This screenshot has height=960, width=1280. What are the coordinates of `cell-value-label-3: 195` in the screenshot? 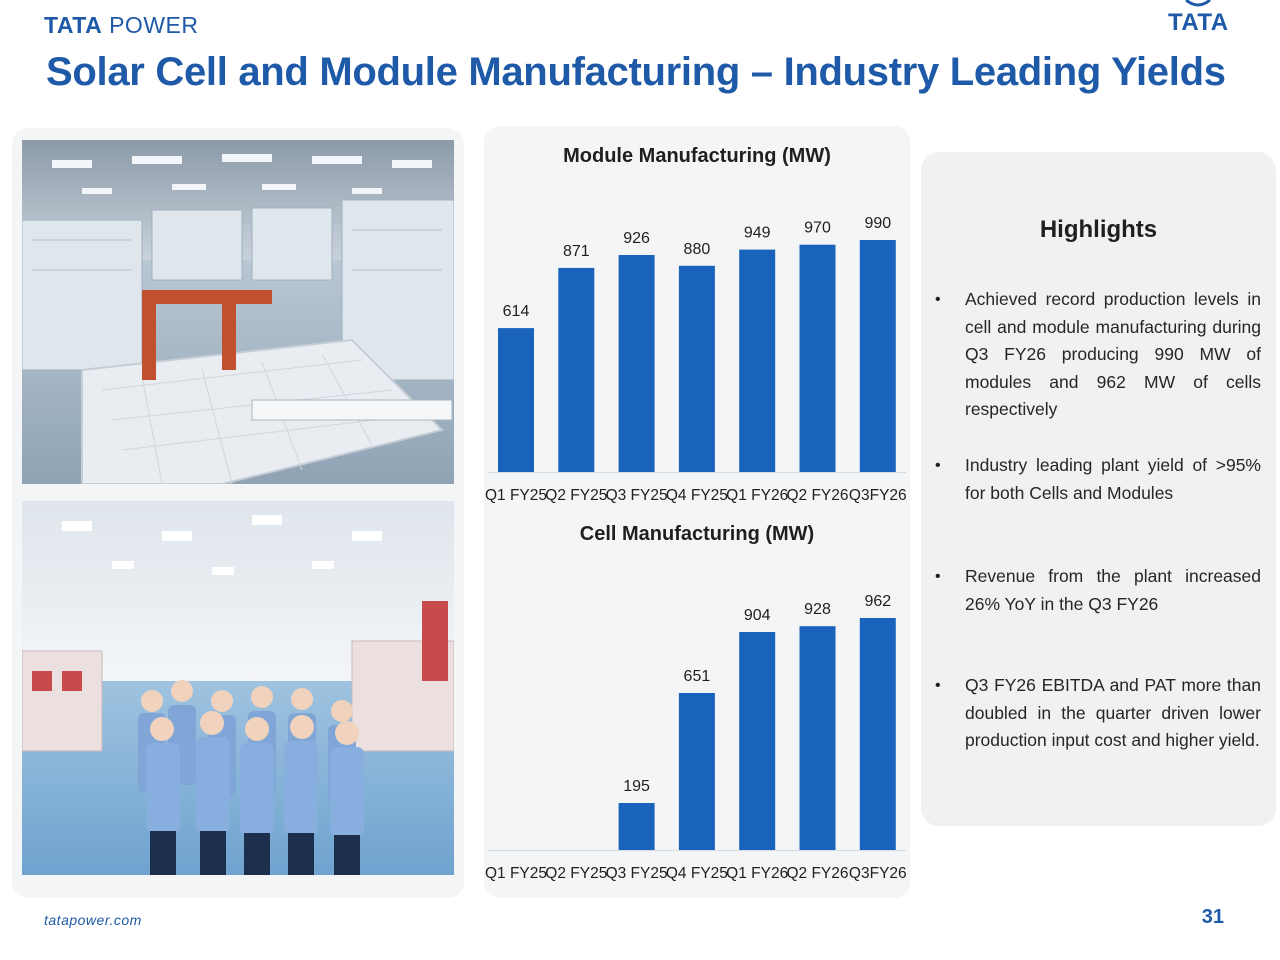 It's located at (636, 786).